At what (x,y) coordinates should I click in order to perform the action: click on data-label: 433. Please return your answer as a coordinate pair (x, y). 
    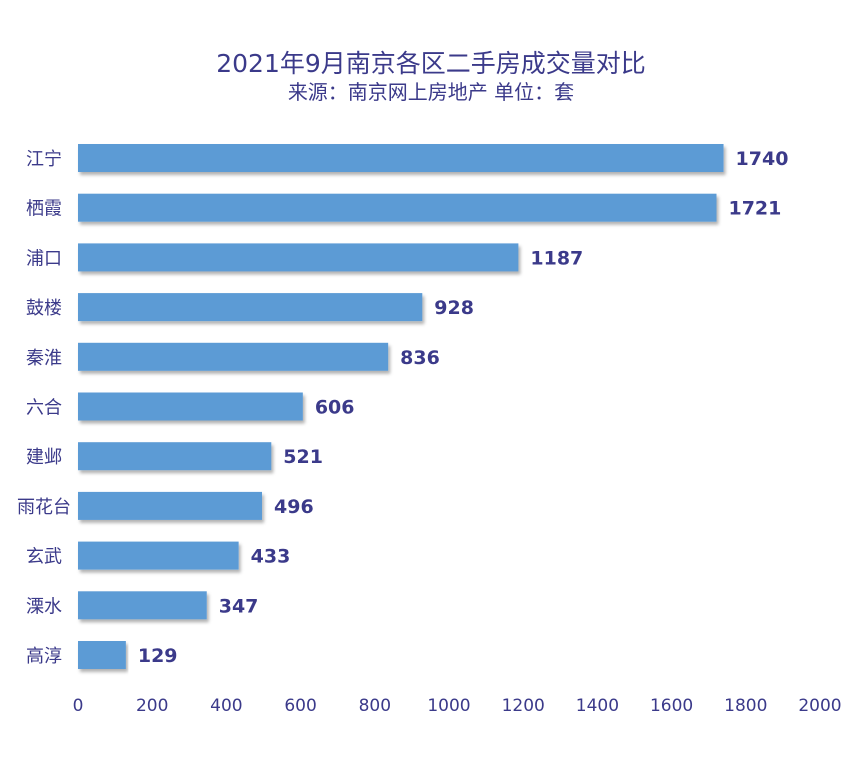
    Looking at the image, I should click on (271, 557).